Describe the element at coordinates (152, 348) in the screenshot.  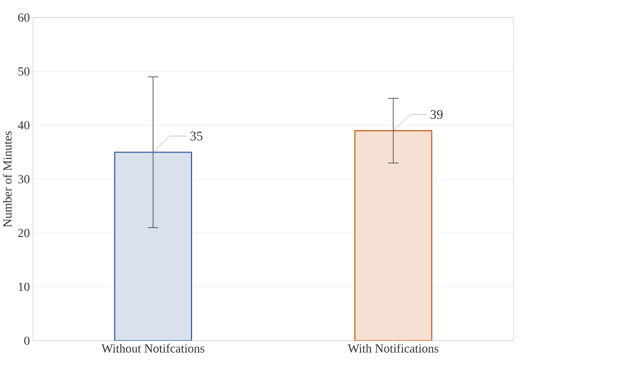
I see `x-tick-label: Without Notifcations` at that location.